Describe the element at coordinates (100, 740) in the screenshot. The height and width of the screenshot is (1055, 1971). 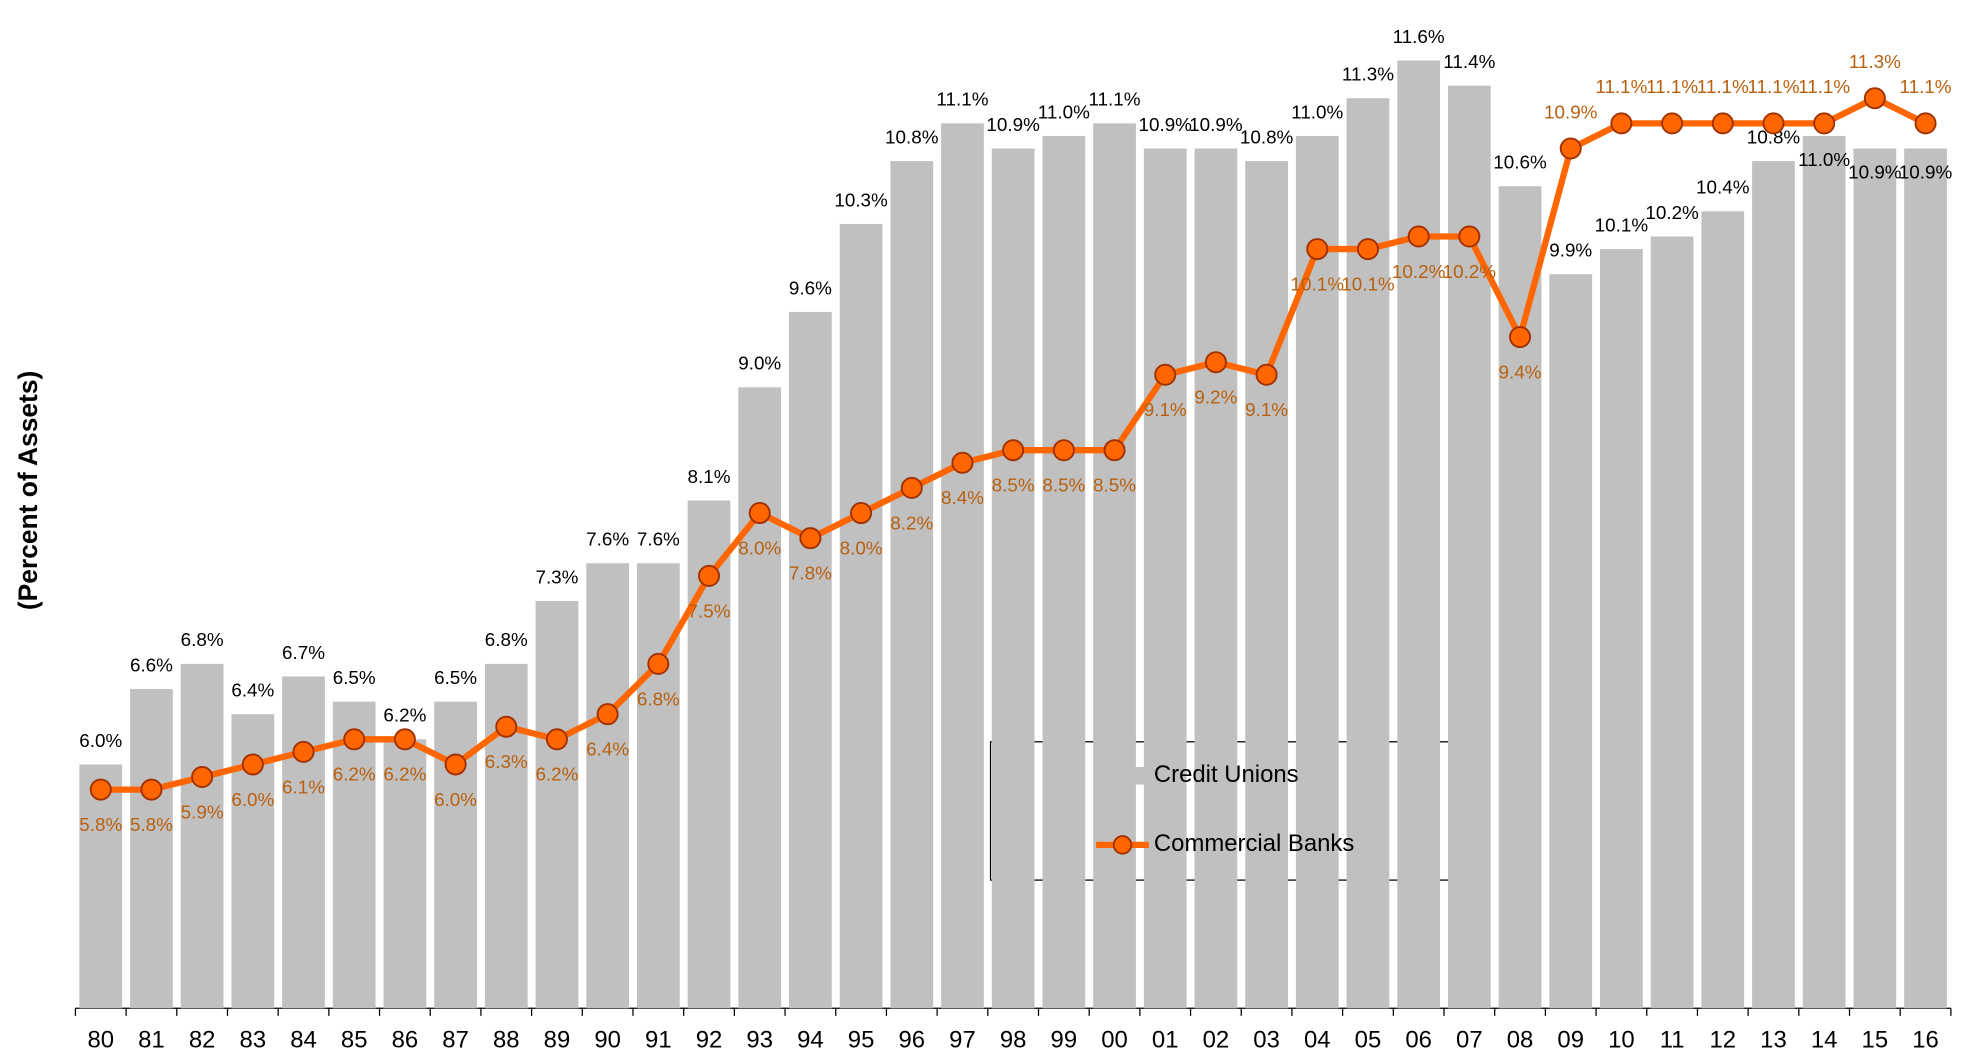
I see `bar-value-label: 6.0%` at that location.